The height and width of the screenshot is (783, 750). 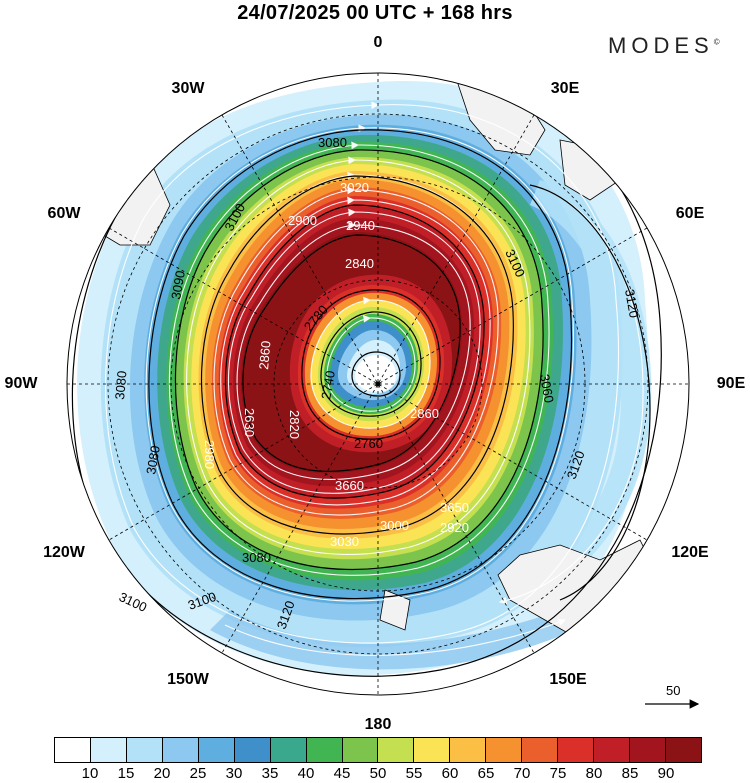 I want to click on lon-label-120w: 120W, so click(x=64, y=552).